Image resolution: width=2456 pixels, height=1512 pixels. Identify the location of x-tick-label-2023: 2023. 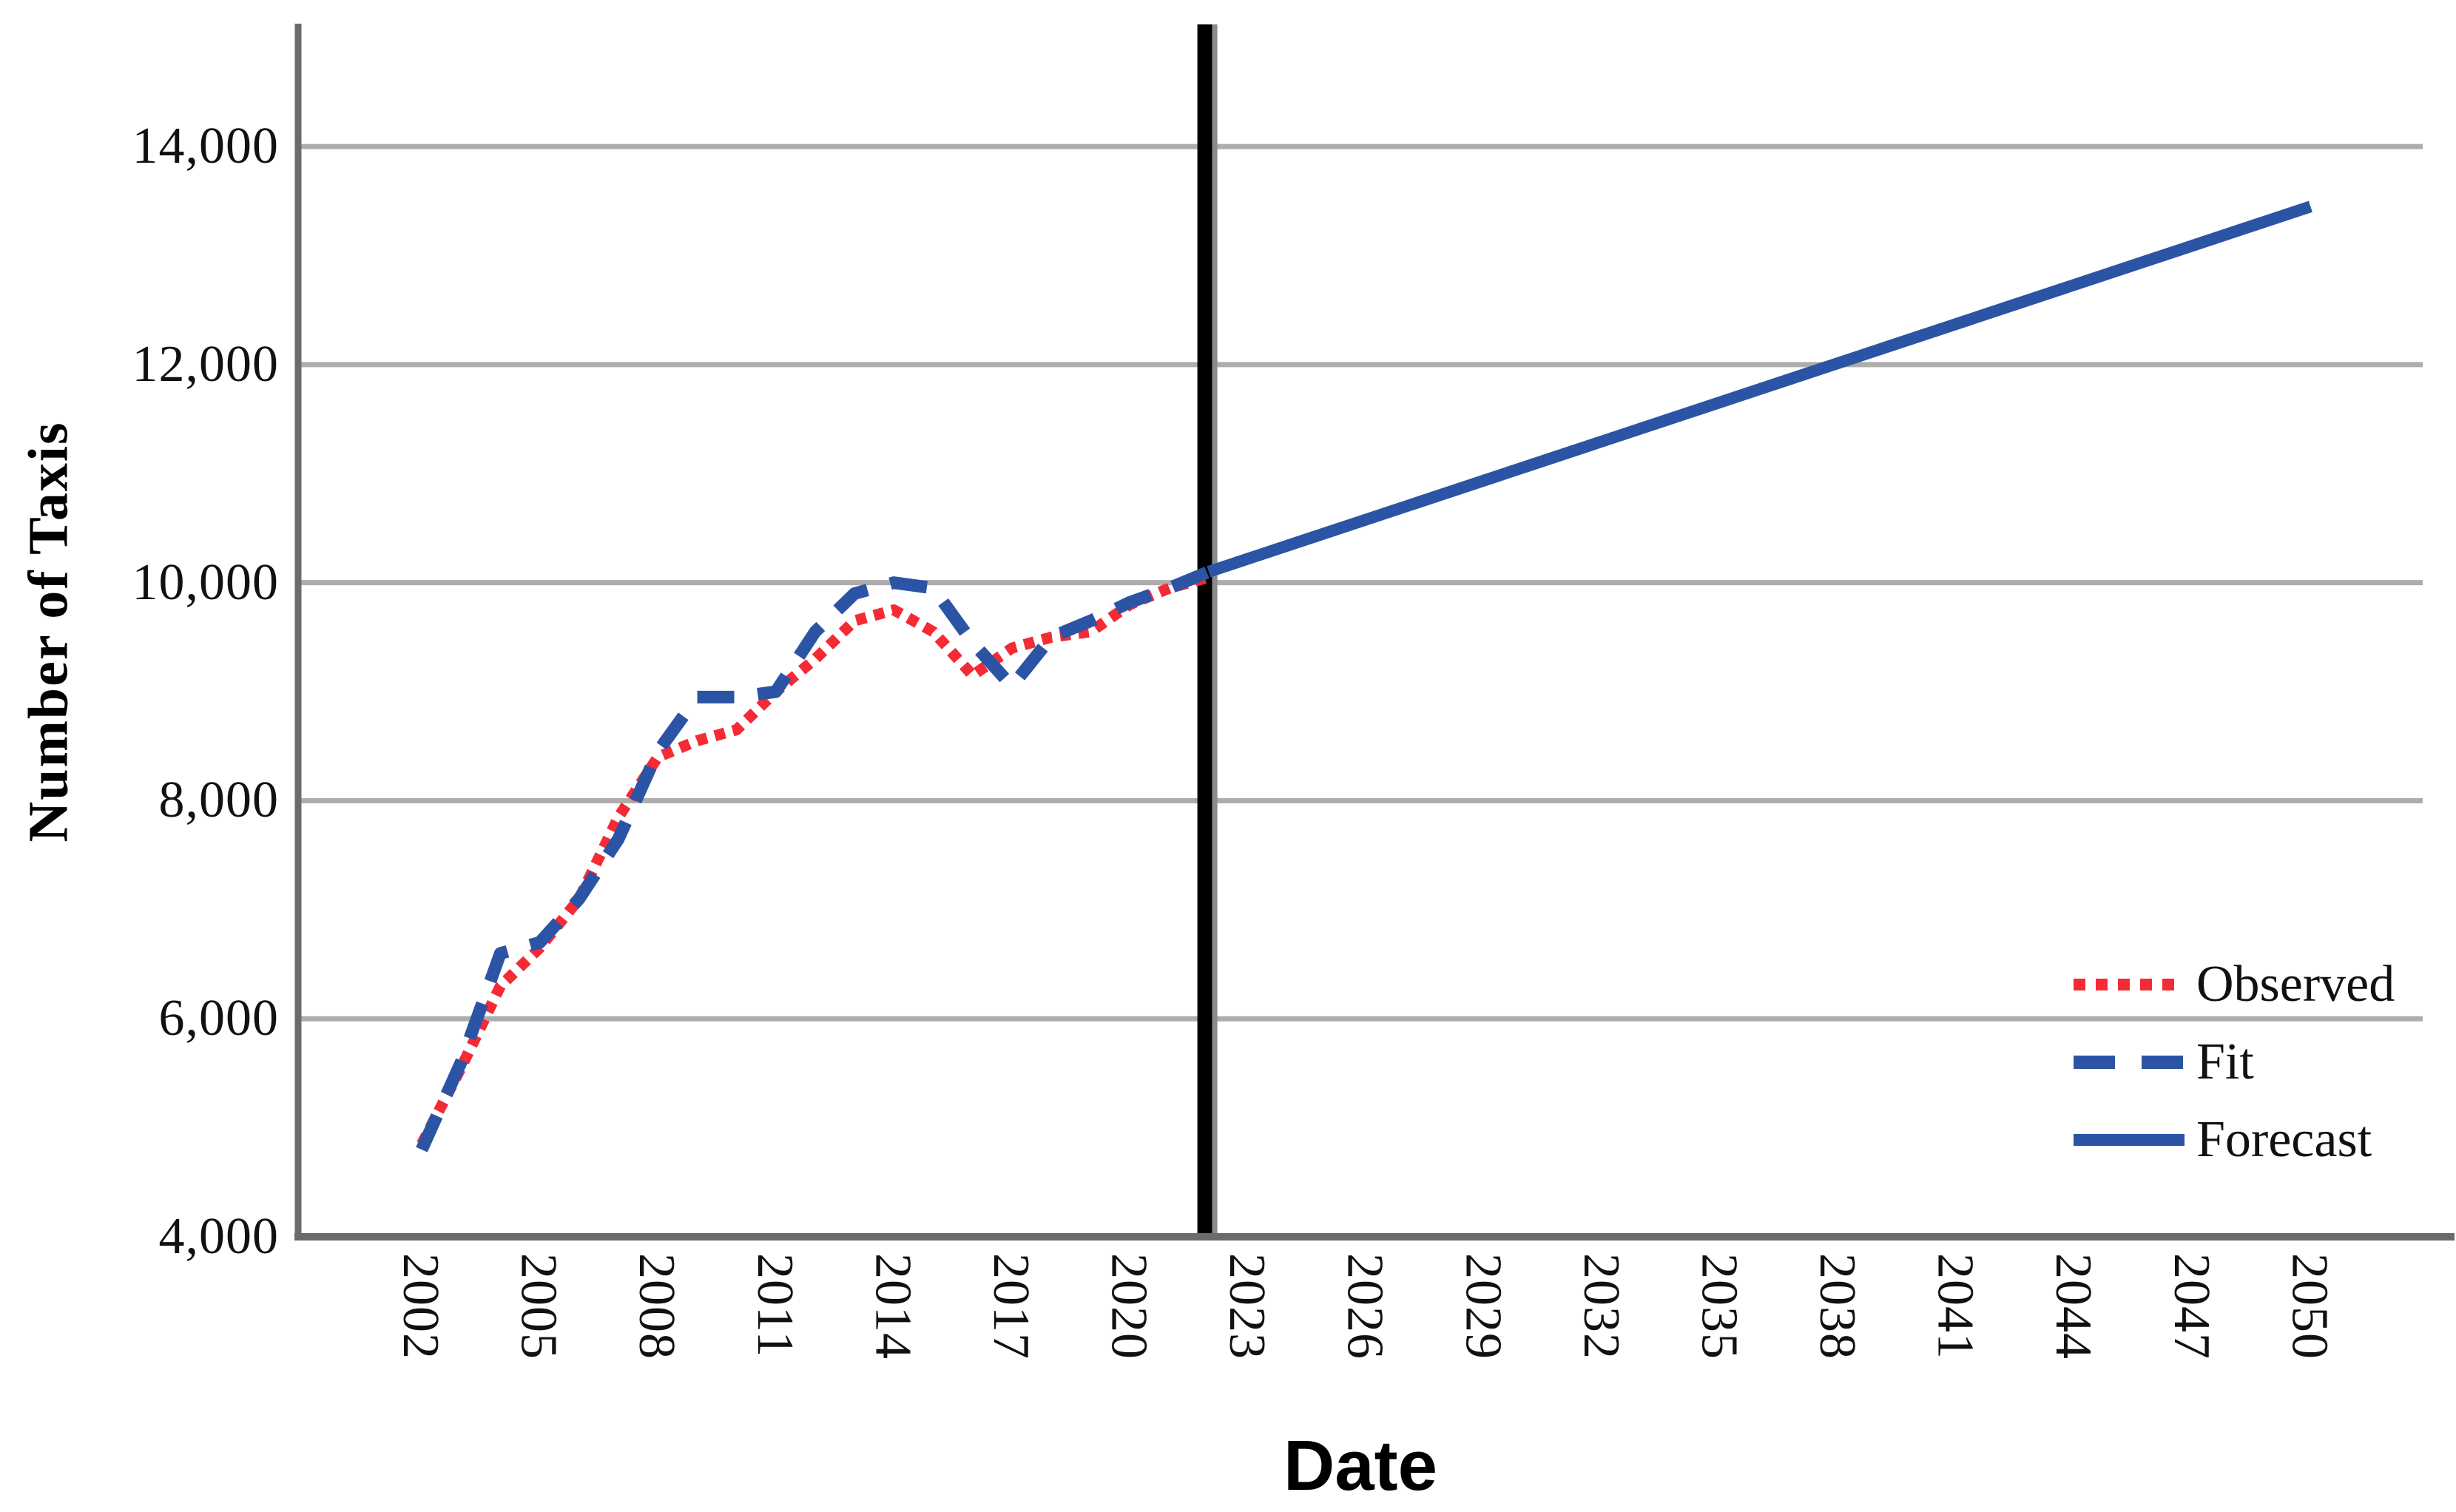
(1247, 1306).